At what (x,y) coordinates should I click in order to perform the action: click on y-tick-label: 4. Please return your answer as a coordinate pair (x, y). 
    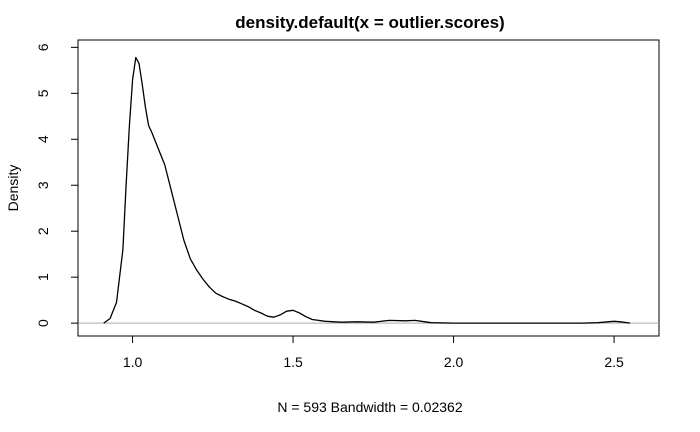
    Looking at the image, I should click on (43, 139).